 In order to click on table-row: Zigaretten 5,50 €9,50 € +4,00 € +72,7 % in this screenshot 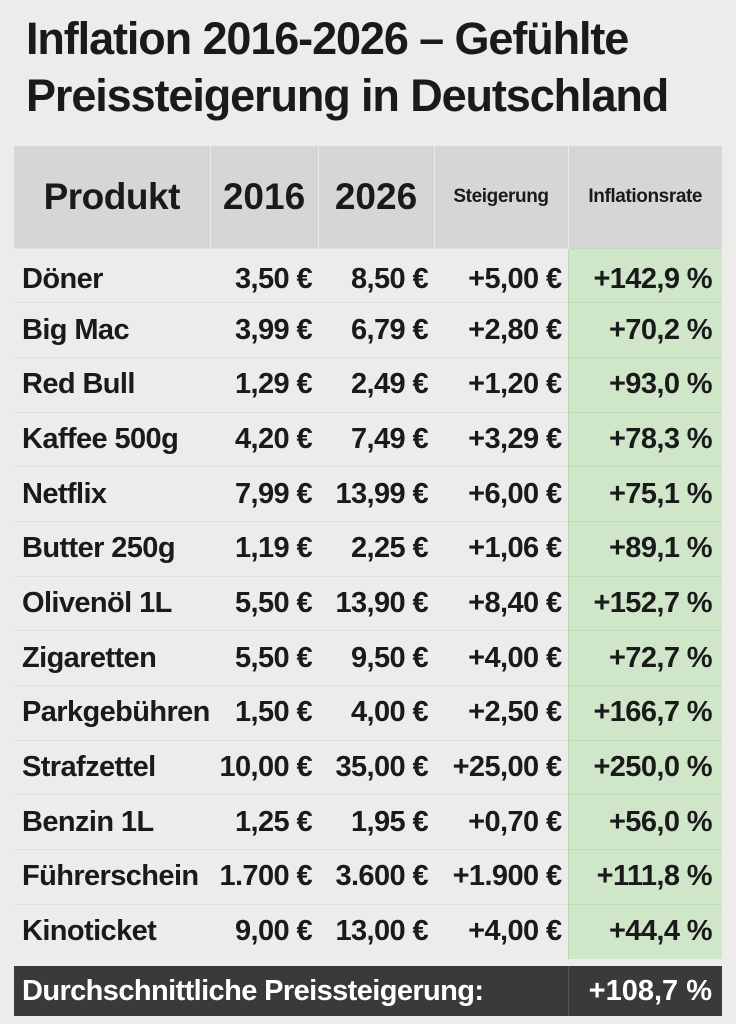, I will do `click(368, 658)`.